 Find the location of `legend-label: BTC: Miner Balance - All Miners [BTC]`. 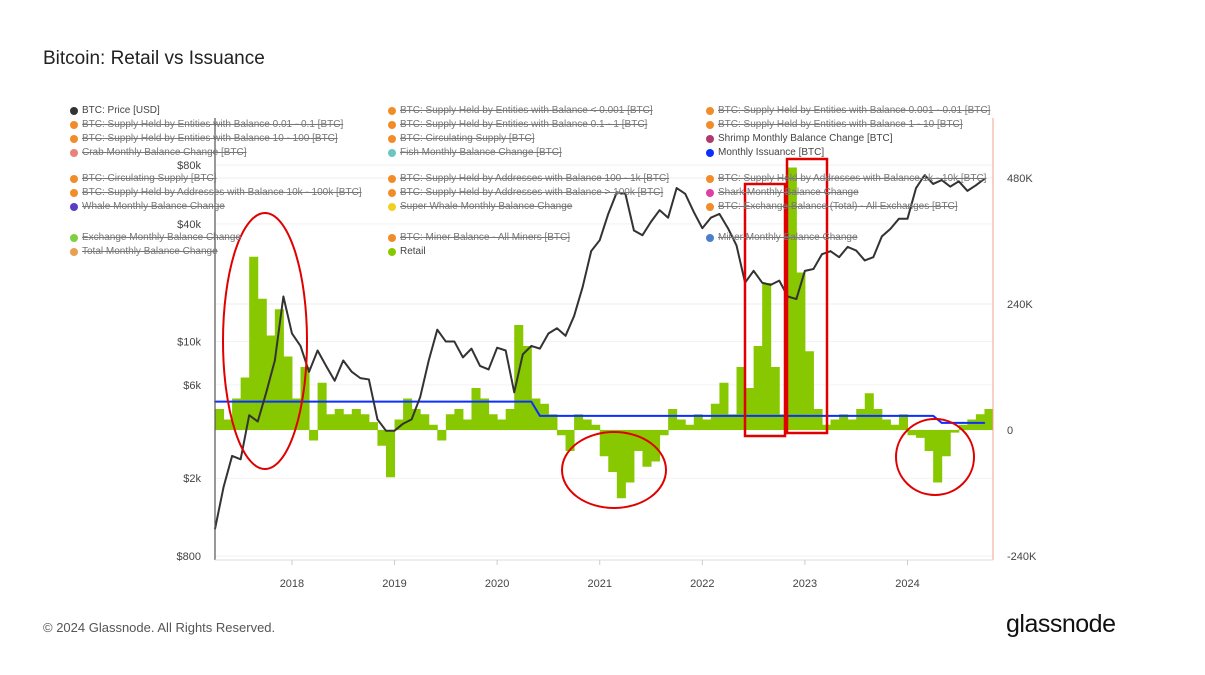

legend-label: BTC: Miner Balance - All Miners [BTC] is located at coordinates (485, 237).